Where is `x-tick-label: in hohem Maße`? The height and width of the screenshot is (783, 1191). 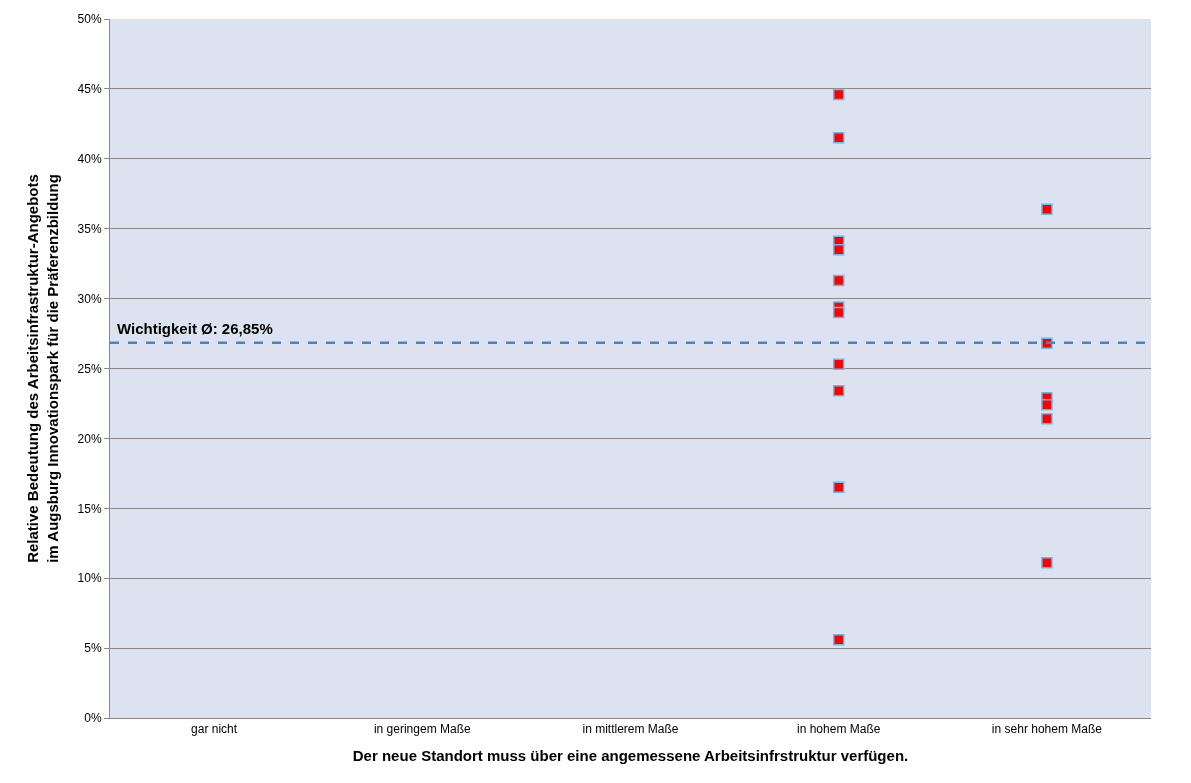 x-tick-label: in hohem Maße is located at coordinates (839, 729).